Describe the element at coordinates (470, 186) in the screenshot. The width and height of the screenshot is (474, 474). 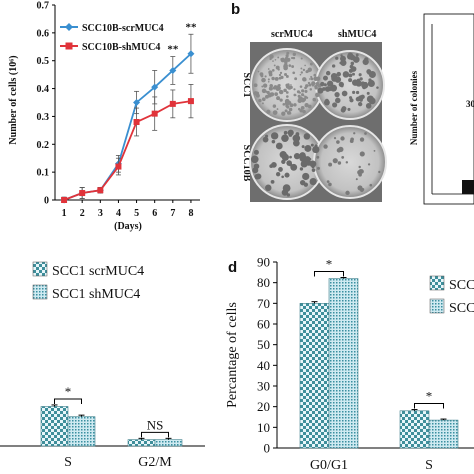
I see `inset-value-2: 24` at that location.